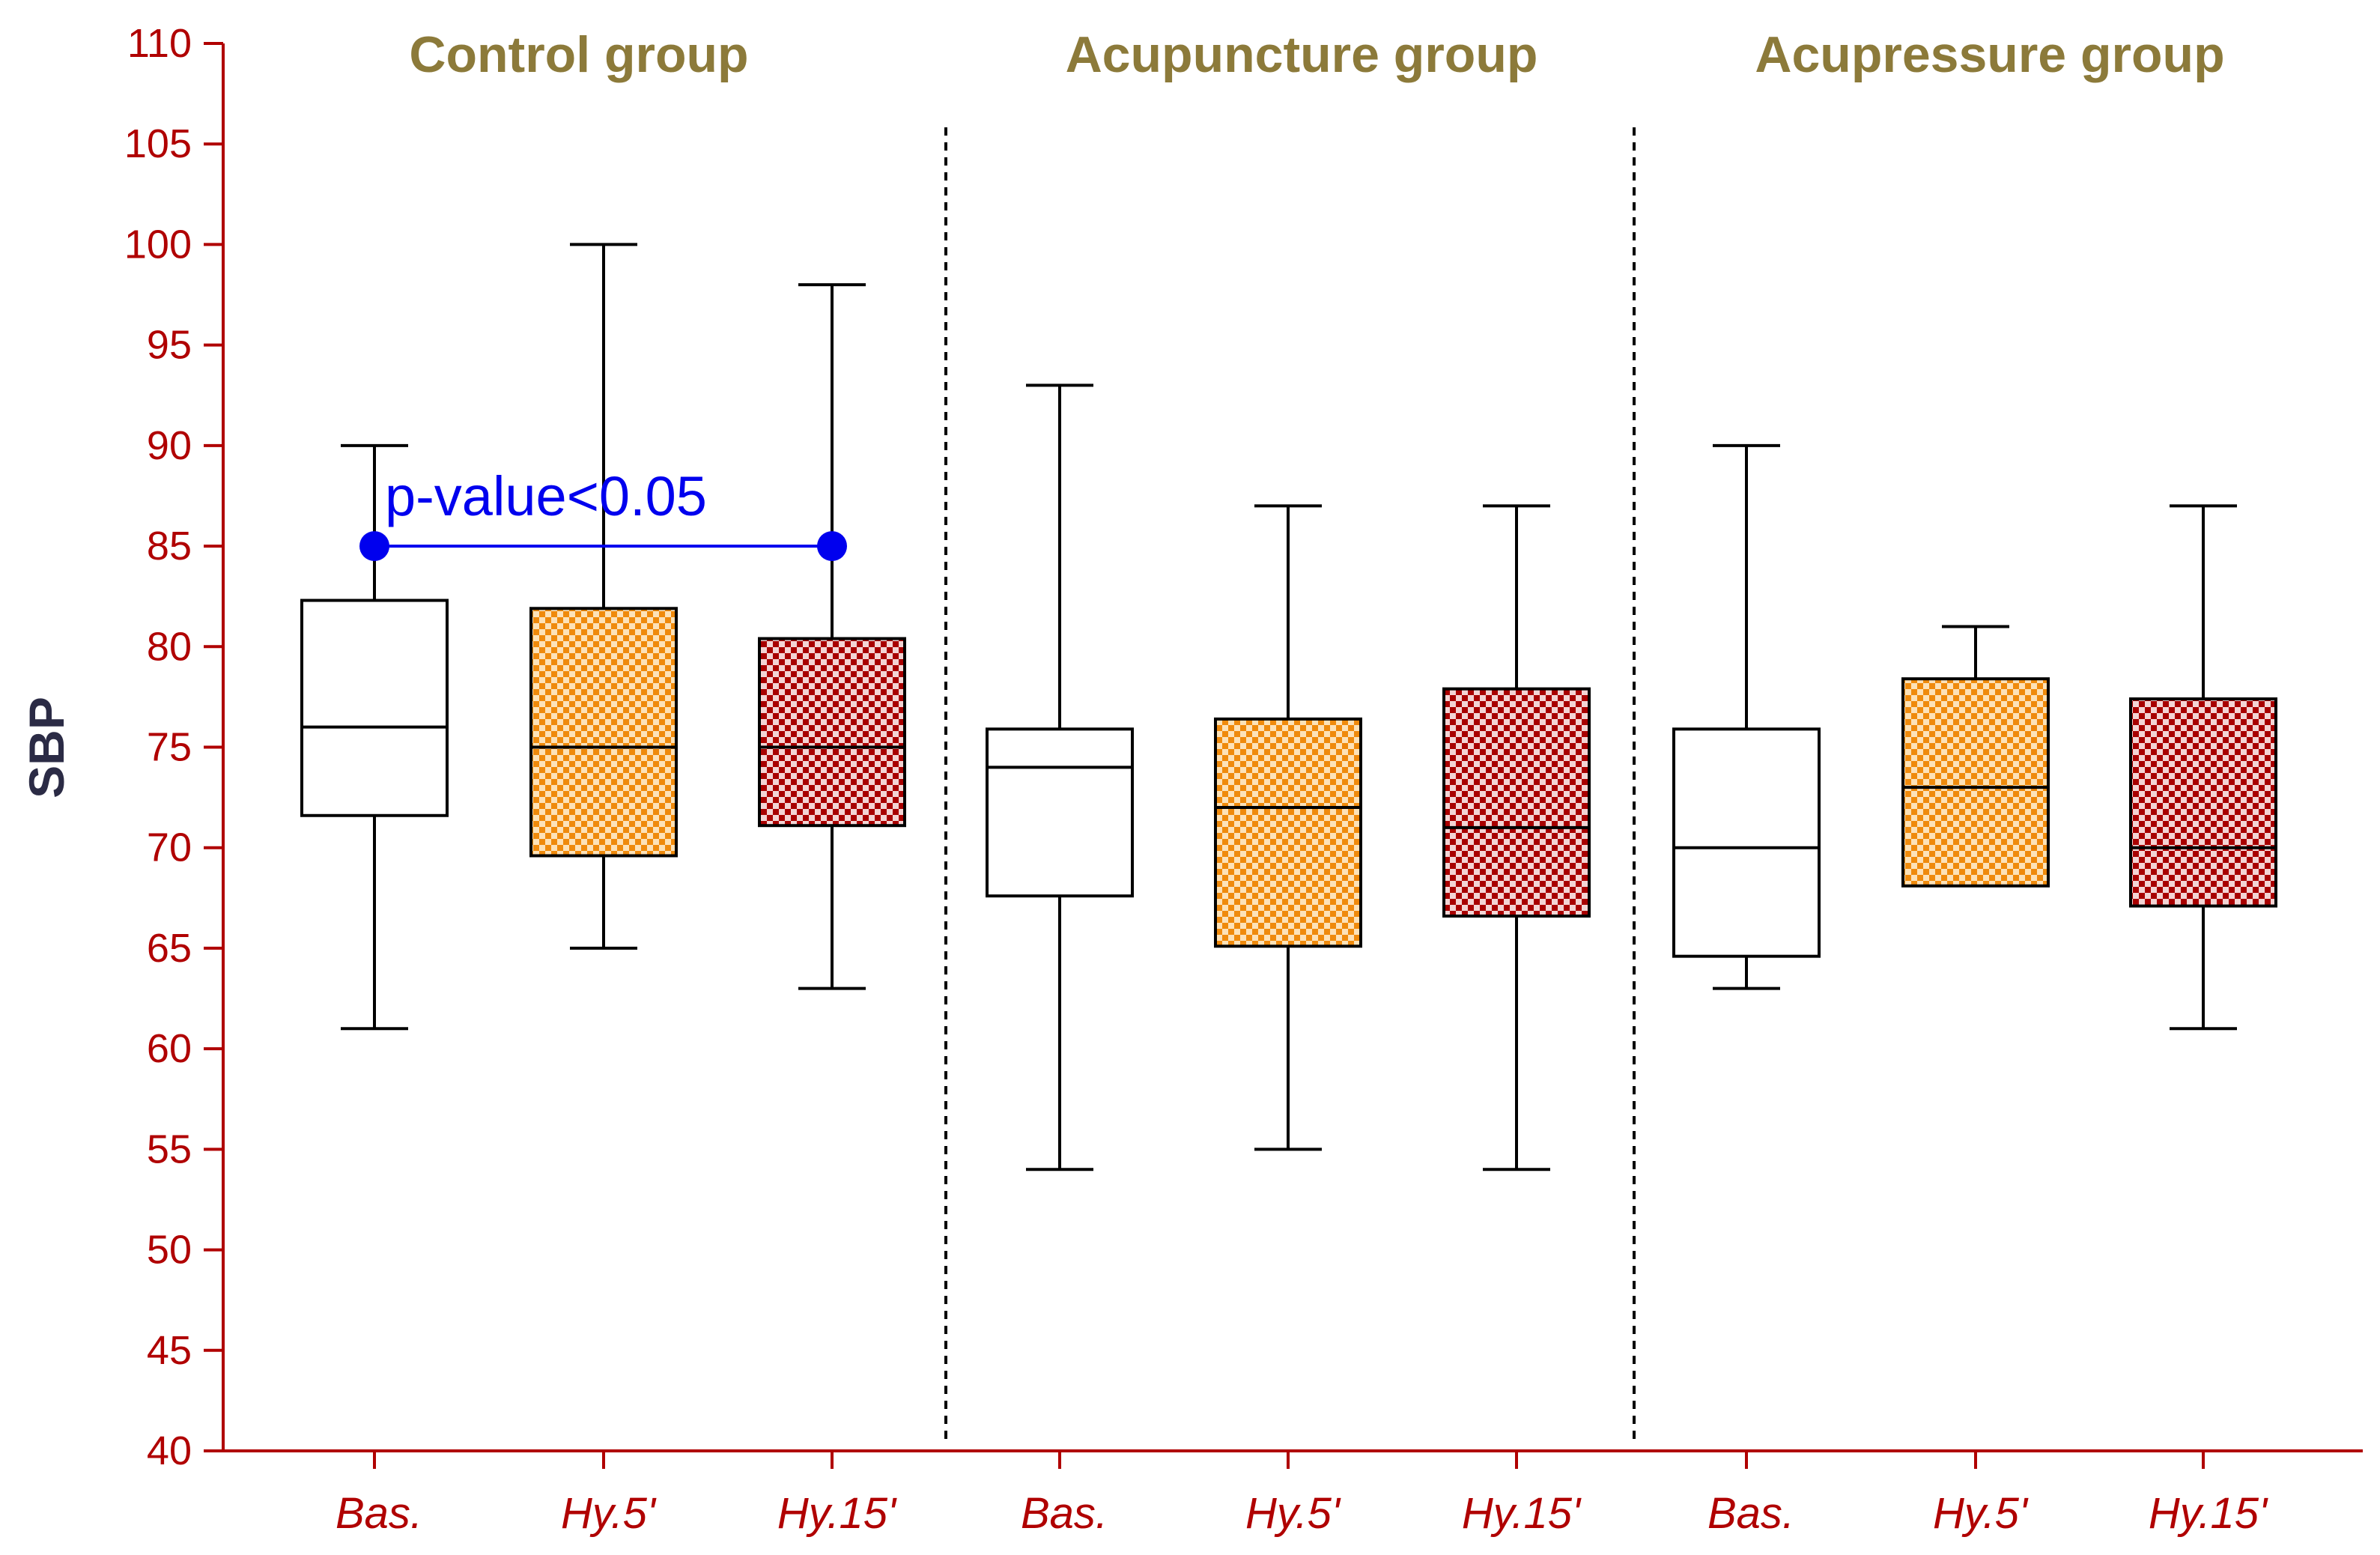  Describe the element at coordinates (158, 143) in the screenshot. I see `y-tick-label: 105` at that location.